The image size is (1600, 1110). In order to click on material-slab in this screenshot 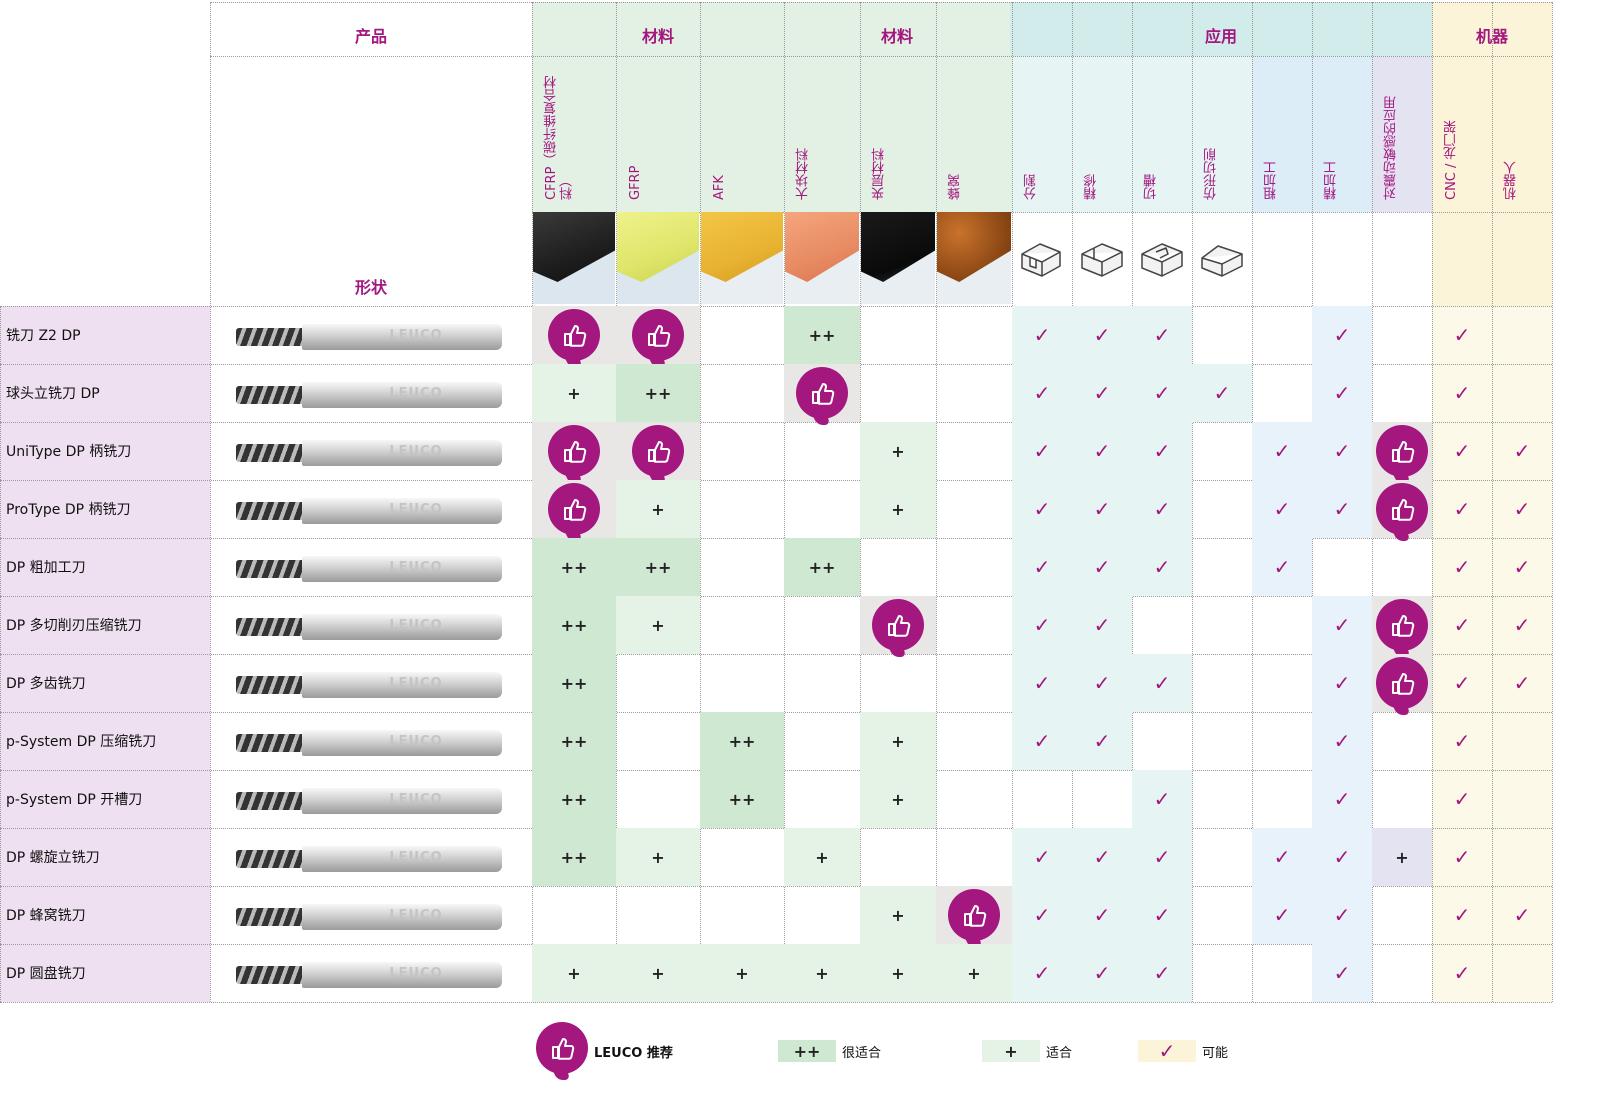, I will do `click(898, 247)`.